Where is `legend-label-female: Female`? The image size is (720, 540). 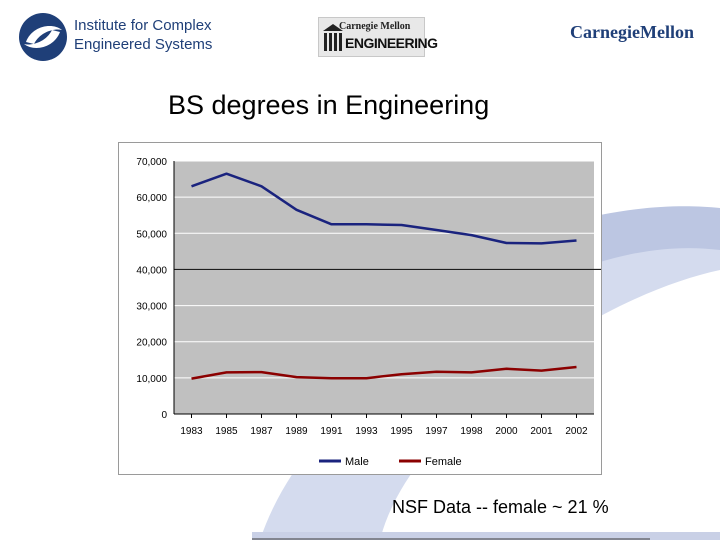
legend-label-female: Female is located at coordinates (443, 462).